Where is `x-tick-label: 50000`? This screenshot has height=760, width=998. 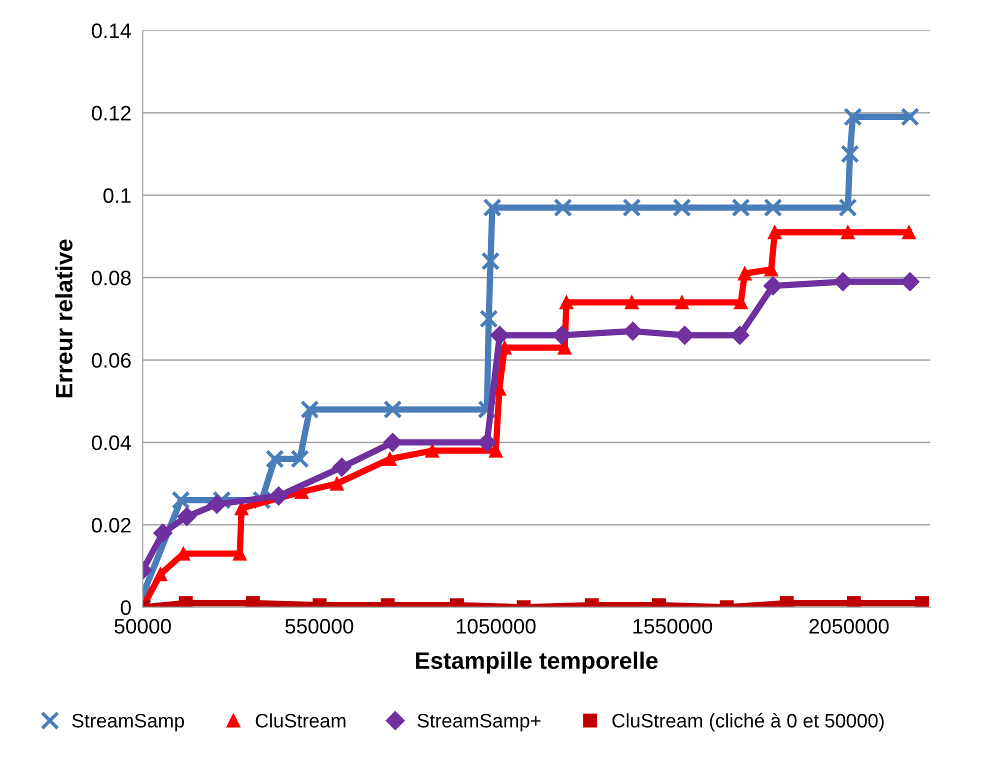
x-tick-label: 50000 is located at coordinates (142, 626).